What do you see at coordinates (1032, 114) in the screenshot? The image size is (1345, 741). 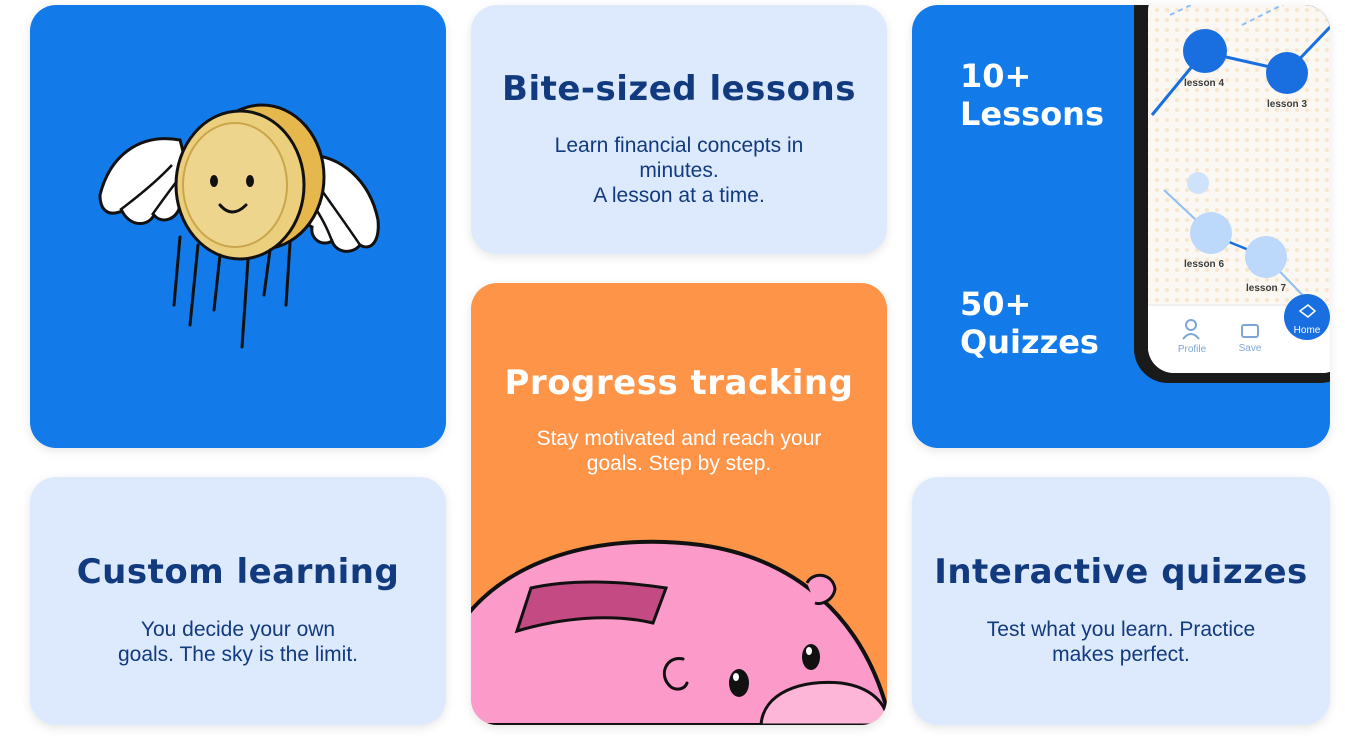 I see `lessons-label: Lessons` at bounding box center [1032, 114].